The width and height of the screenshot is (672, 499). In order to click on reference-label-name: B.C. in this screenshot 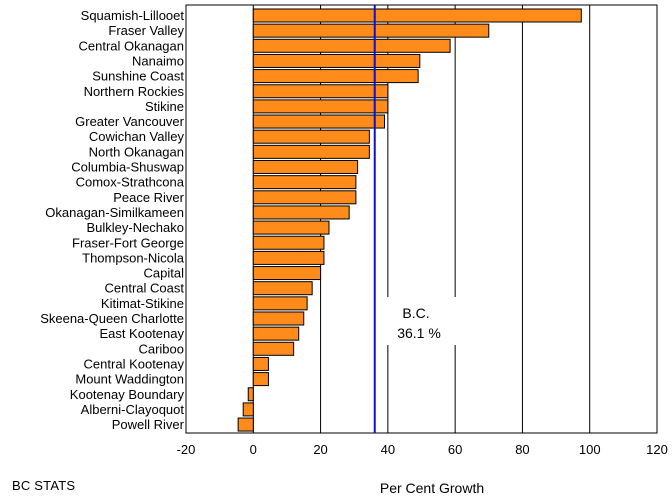, I will do `click(415, 313)`.